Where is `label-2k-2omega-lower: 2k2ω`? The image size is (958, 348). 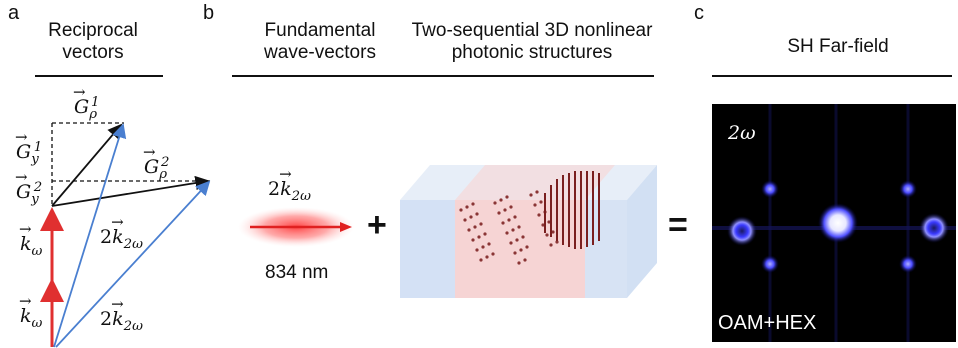
label-2k-2omega-lower: 2k2ω is located at coordinates (121, 314).